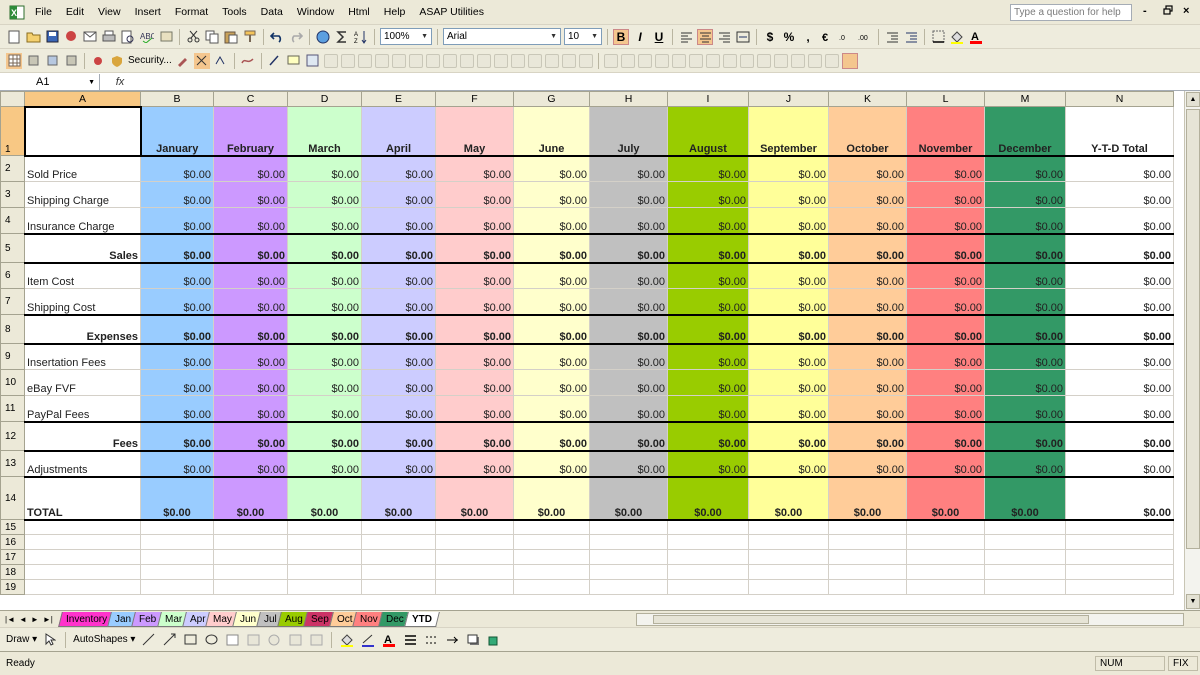 The width and height of the screenshot is (1200, 675). What do you see at coordinates (12, 572) in the screenshot?
I see `row-header-18: 18` at bounding box center [12, 572].